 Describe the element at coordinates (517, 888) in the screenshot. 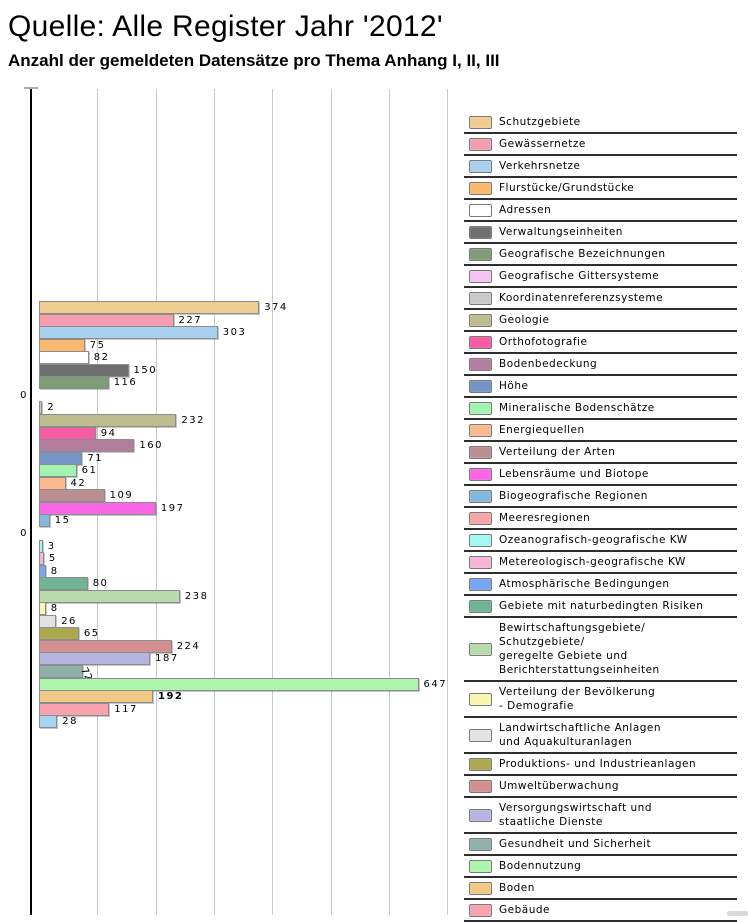

I see `legend-item-label: Boden` at that location.